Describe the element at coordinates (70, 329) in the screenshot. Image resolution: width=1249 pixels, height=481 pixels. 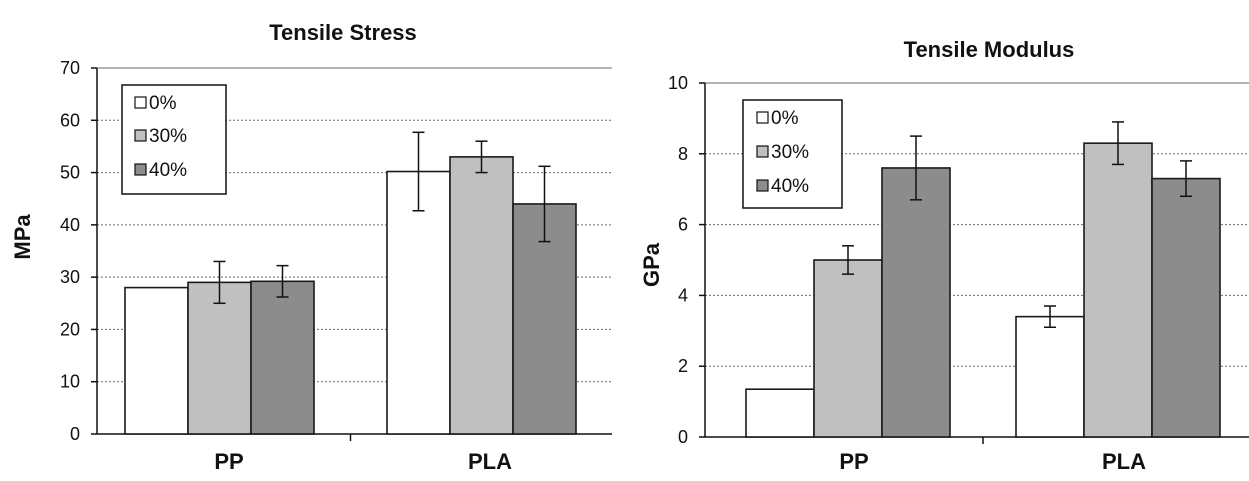
I see `y-tick-label-stress-20: 20` at that location.